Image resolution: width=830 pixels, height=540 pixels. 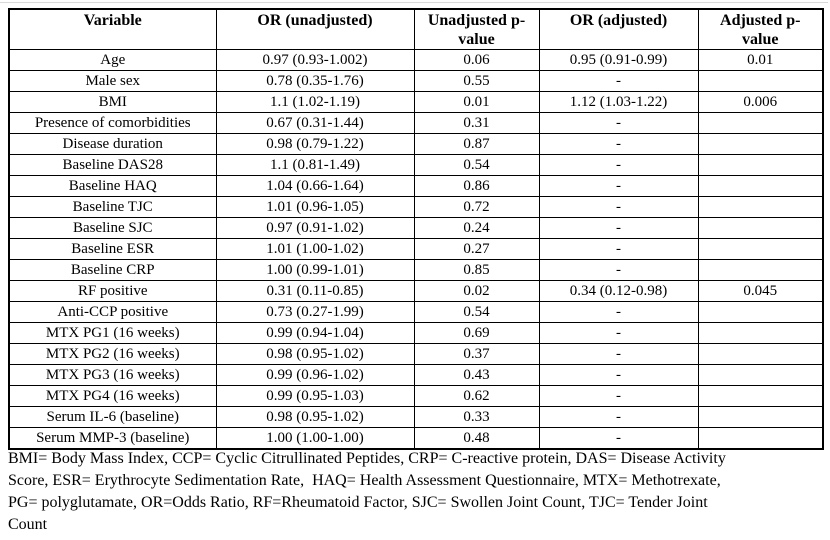 What do you see at coordinates (476, 29) in the screenshot?
I see `column-header-unadjusted-p-value: Unadjusted p-value` at bounding box center [476, 29].